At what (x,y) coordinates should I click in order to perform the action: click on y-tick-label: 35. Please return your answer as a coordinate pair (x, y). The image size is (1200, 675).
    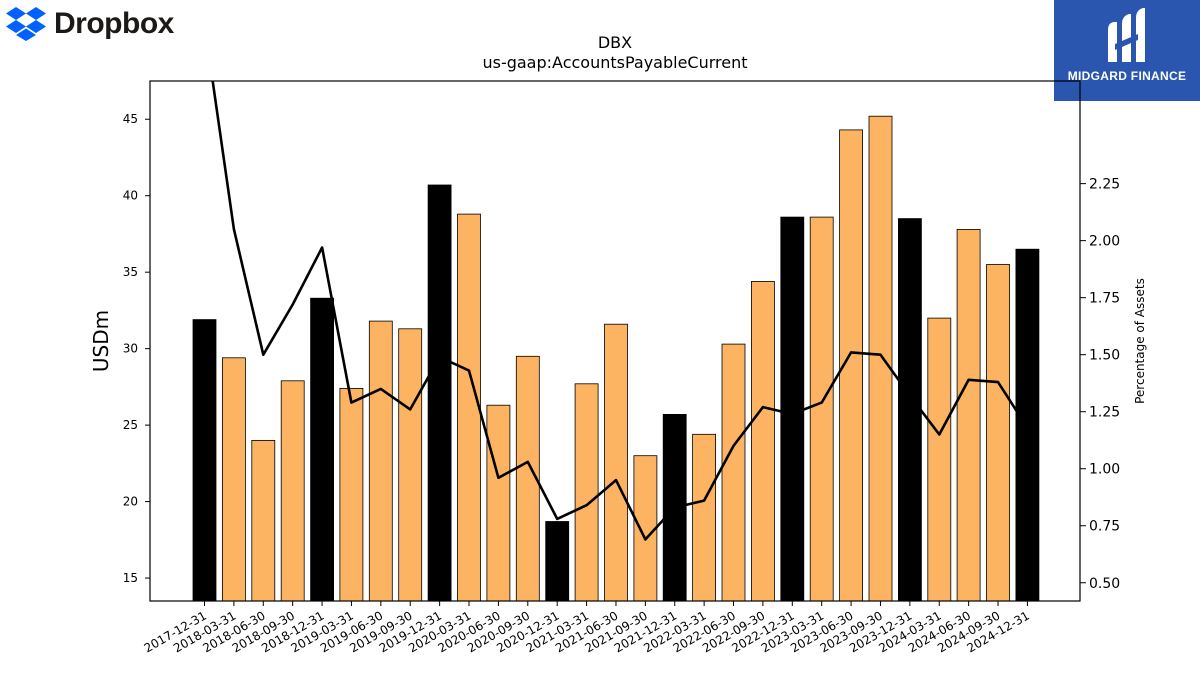
    Looking at the image, I should click on (130, 272).